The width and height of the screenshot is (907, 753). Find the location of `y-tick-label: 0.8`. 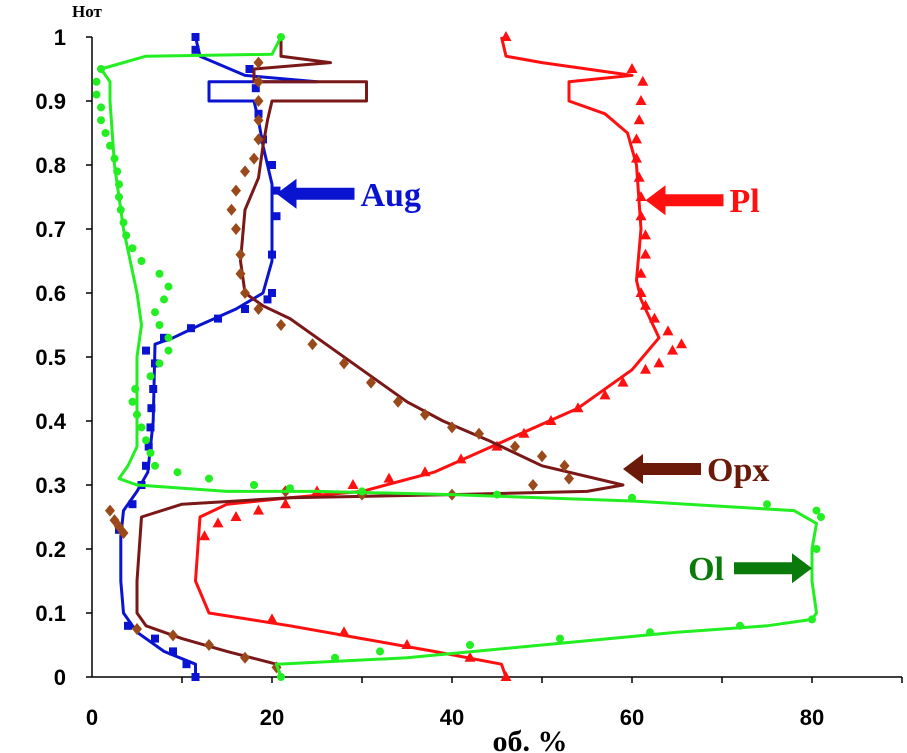

y-tick-label: 0.8 is located at coordinates (50, 165).